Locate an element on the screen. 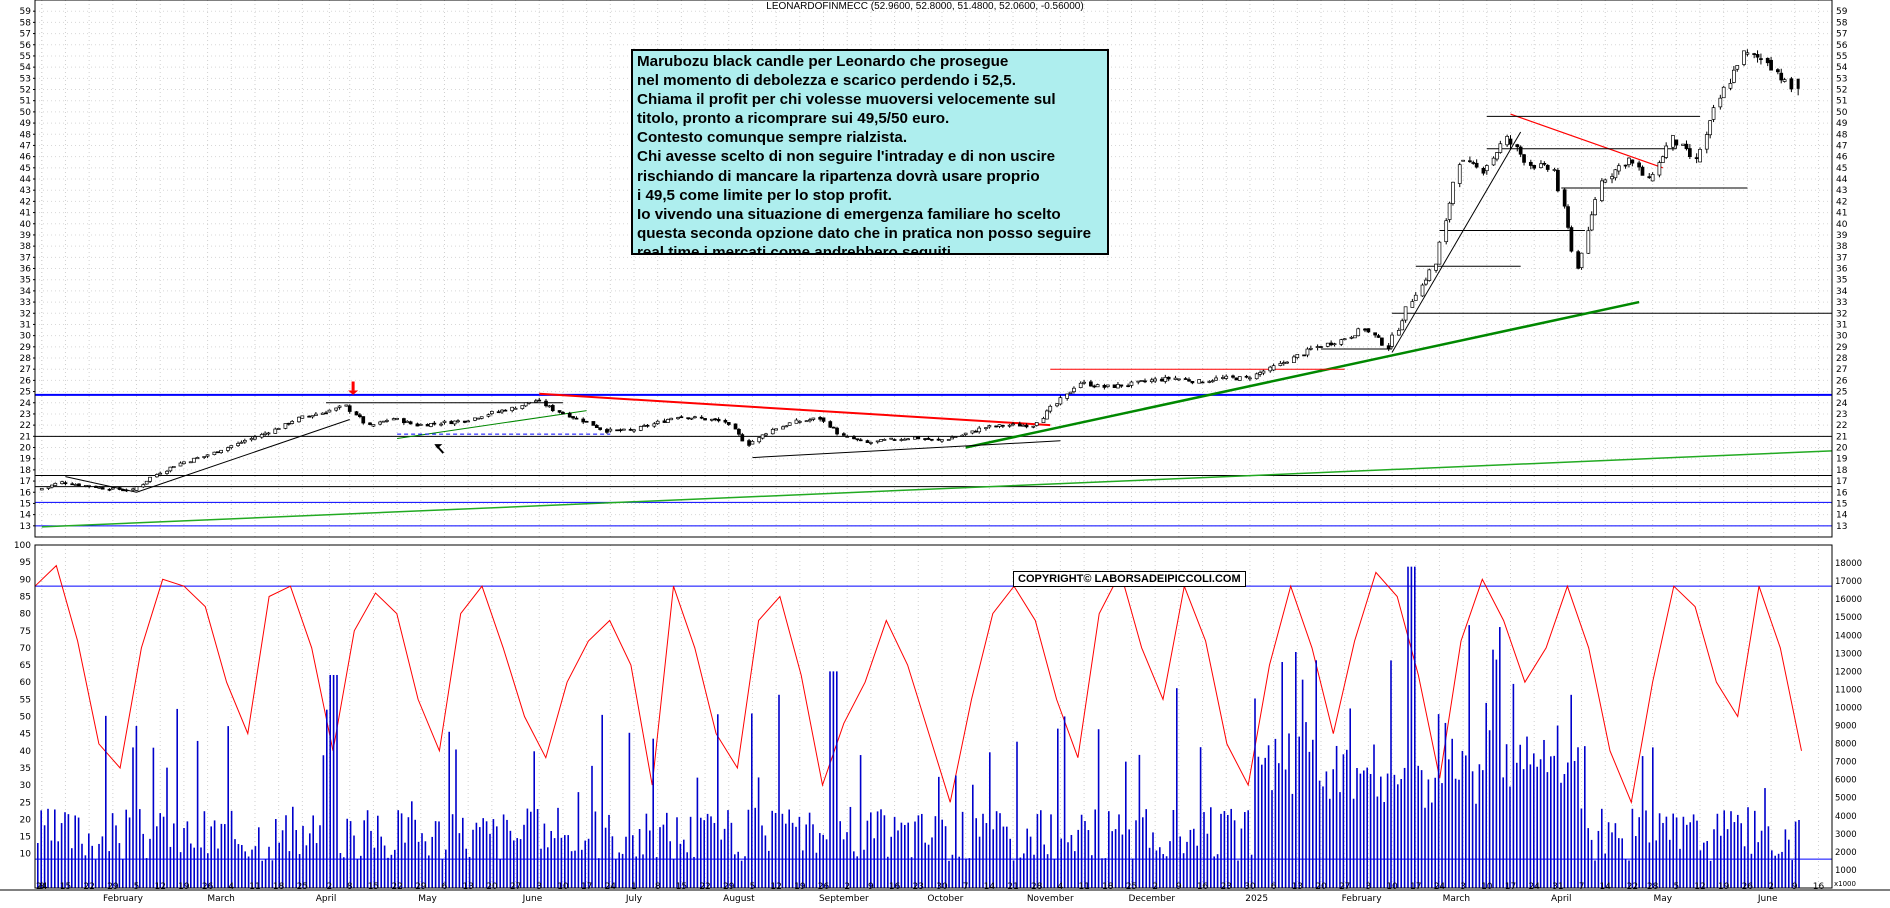  price-tick-left: 23 is located at coordinates (25, 415).